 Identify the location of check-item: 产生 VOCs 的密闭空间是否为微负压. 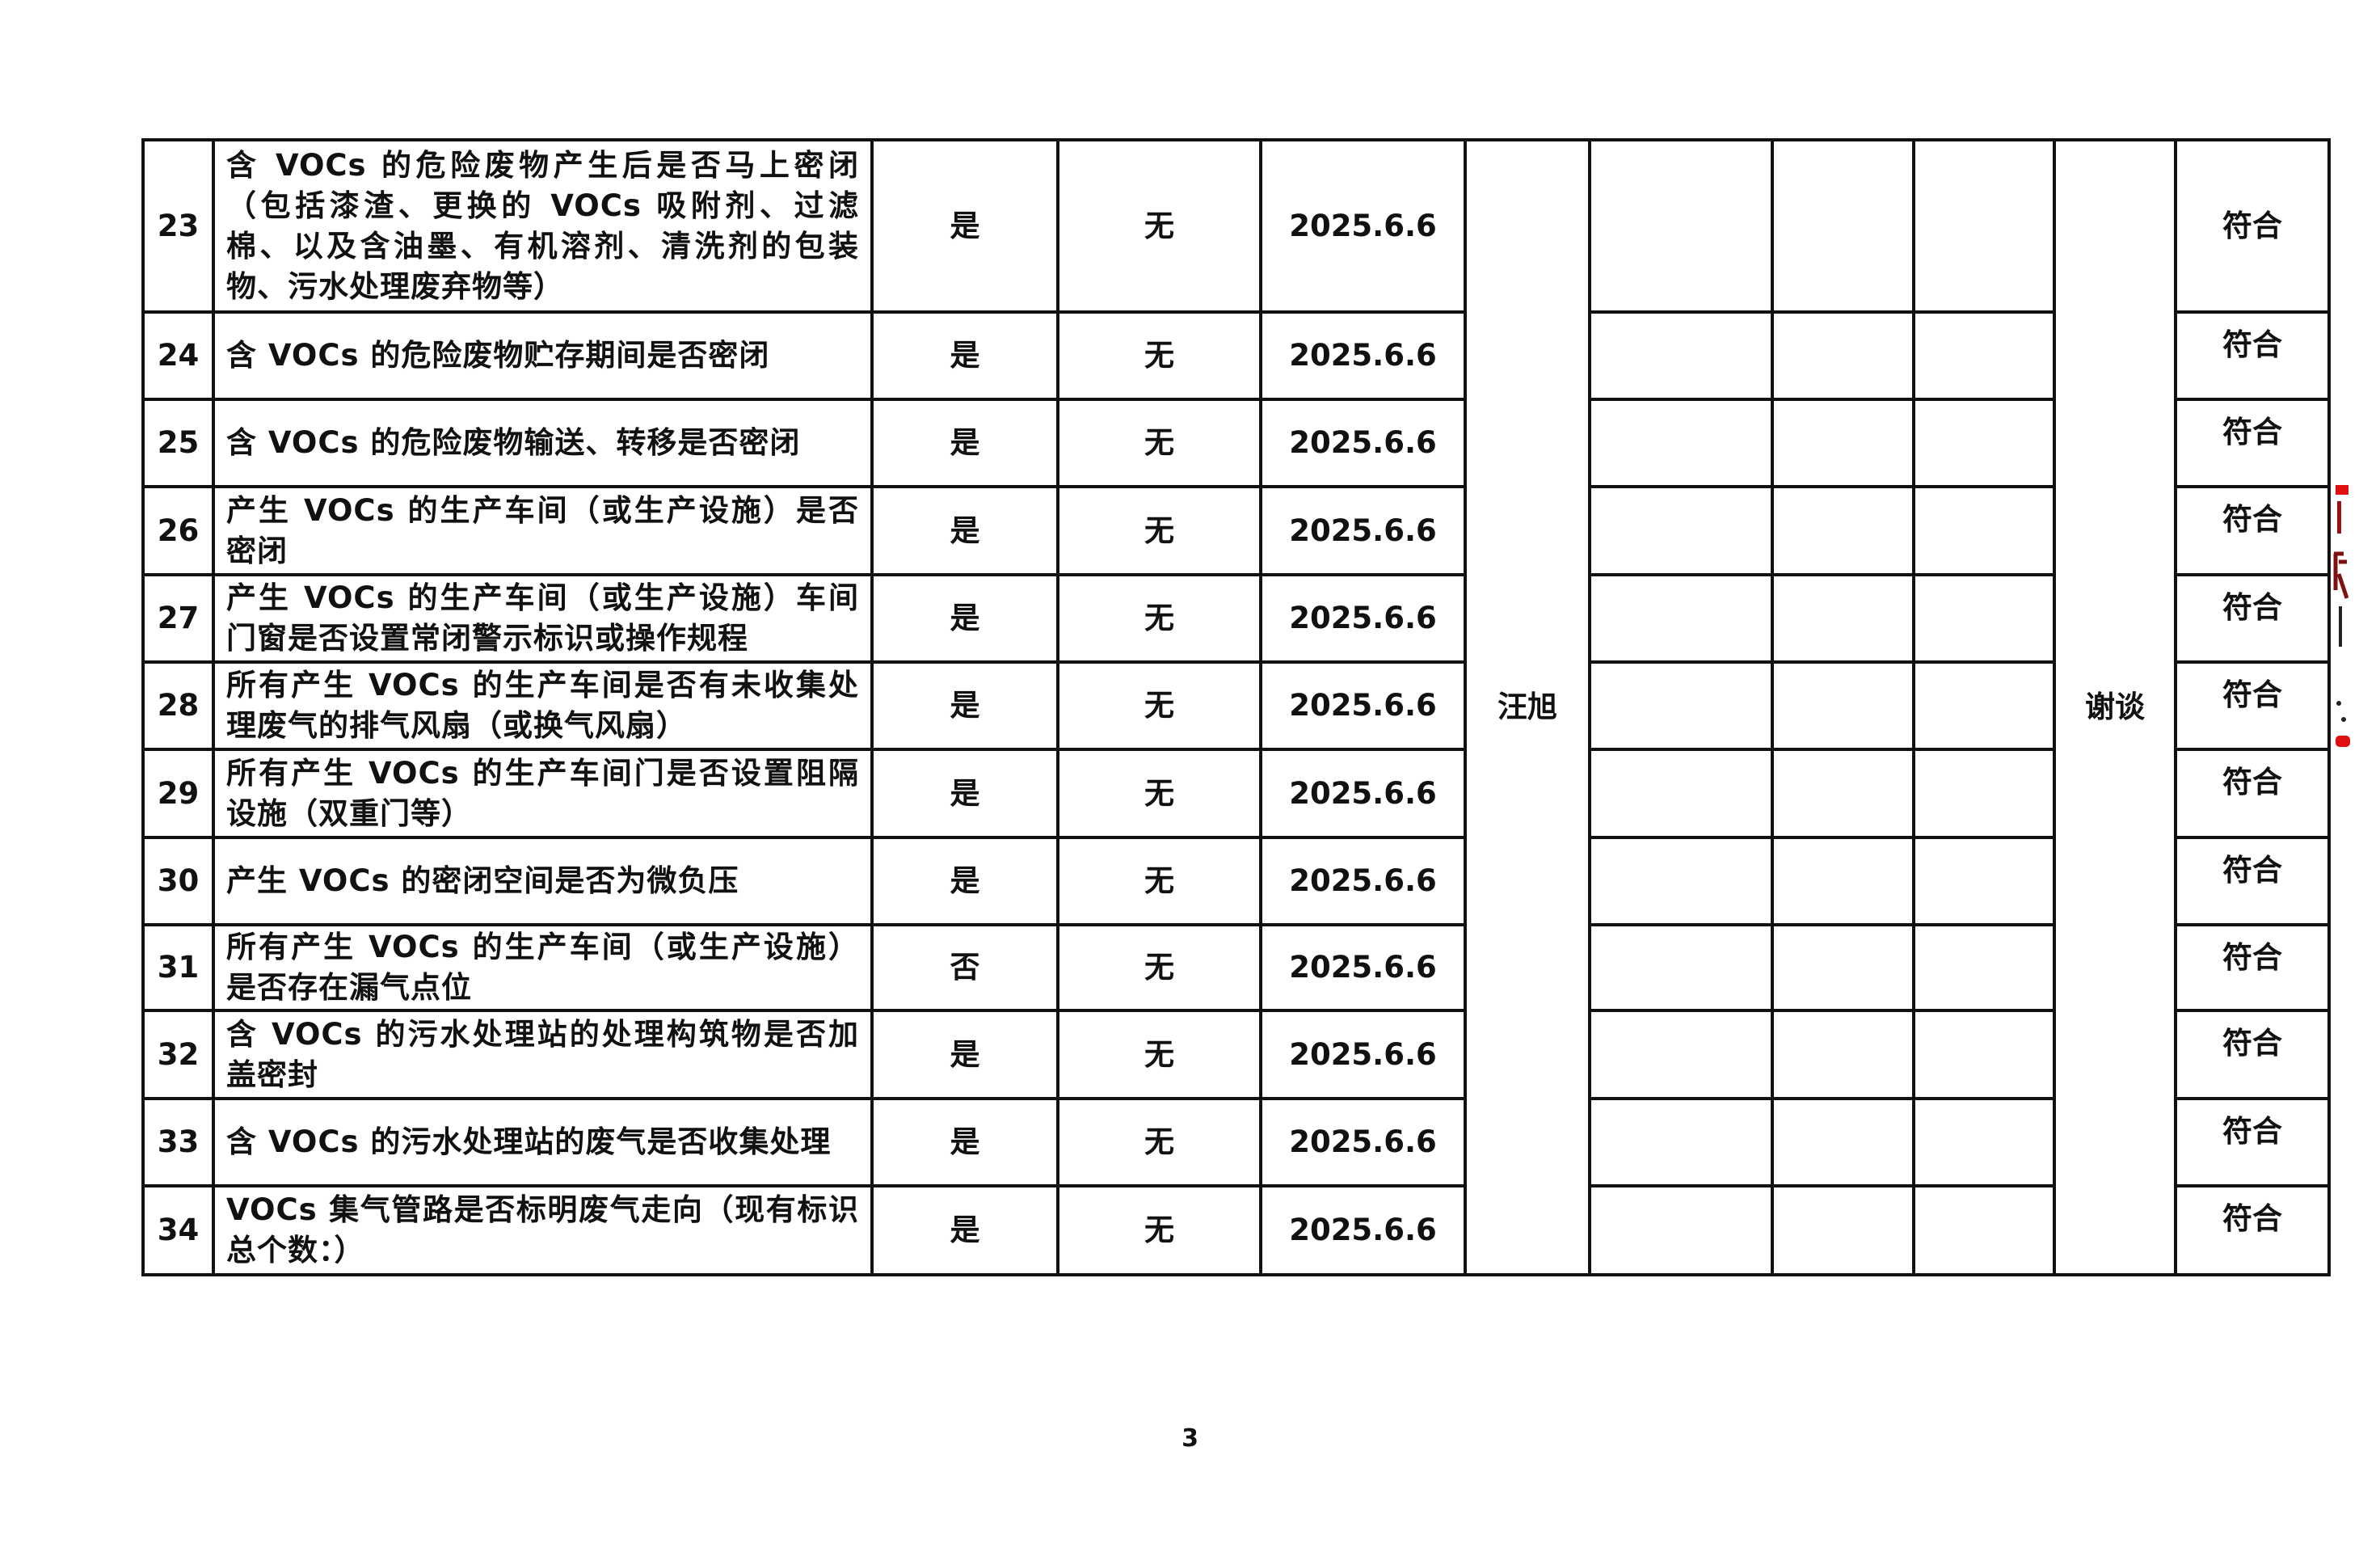
(543, 881).